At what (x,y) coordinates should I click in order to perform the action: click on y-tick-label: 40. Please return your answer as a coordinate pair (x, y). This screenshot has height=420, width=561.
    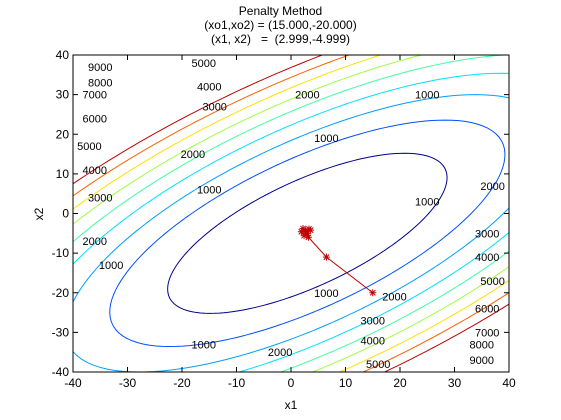
    Looking at the image, I should click on (63, 55).